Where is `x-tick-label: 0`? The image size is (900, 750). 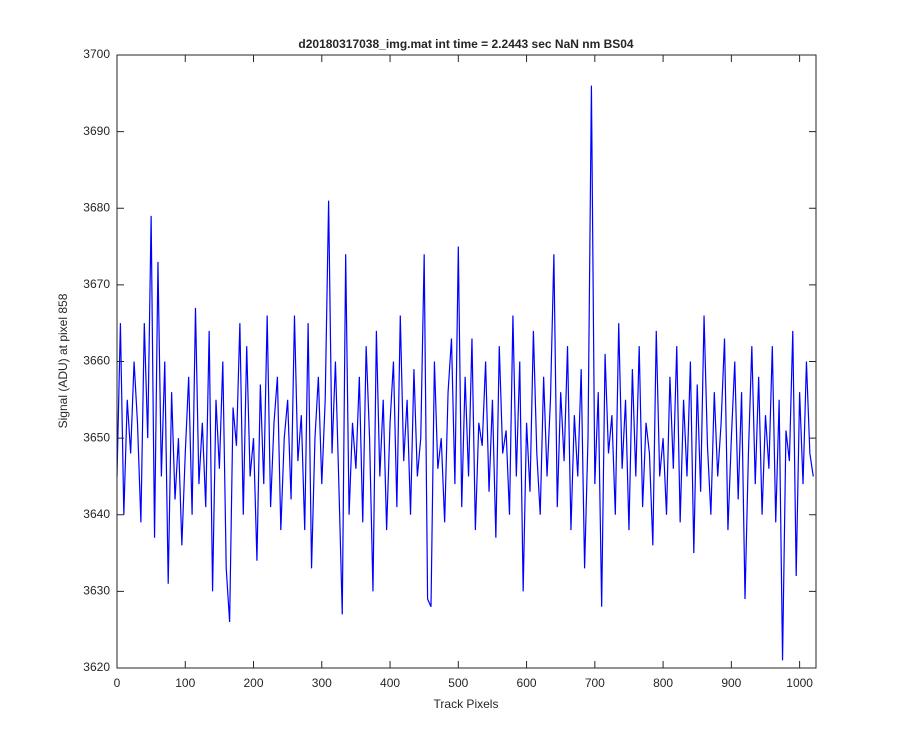
x-tick-label: 0 is located at coordinates (117, 683).